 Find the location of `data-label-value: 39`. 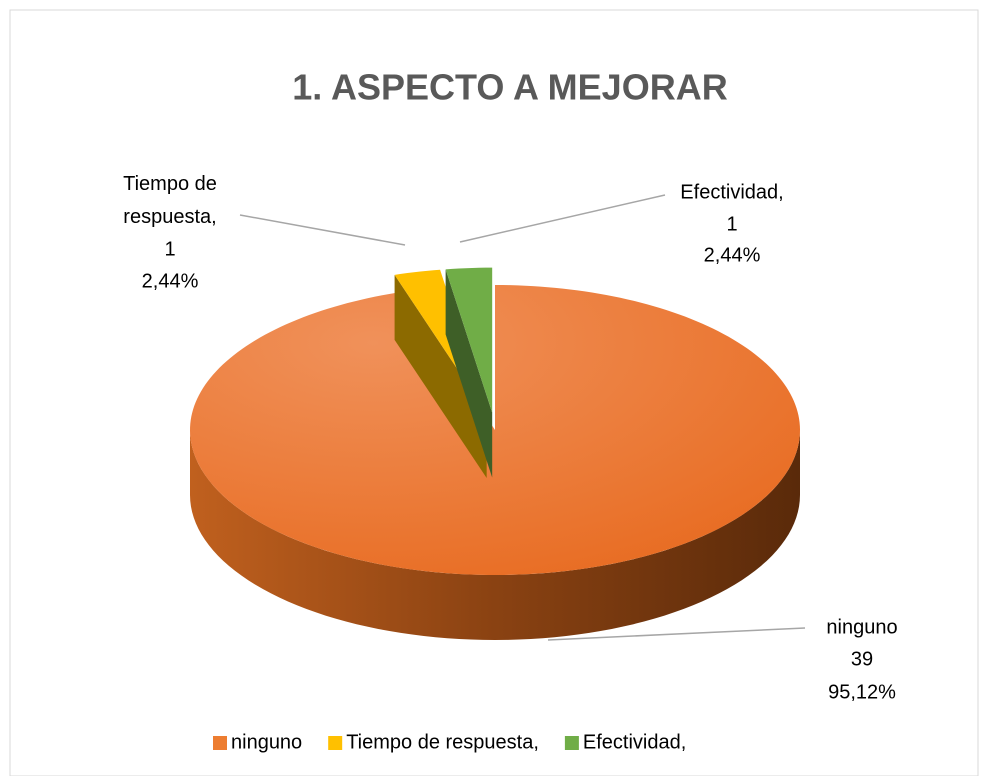

data-label-value: 39 is located at coordinates (862, 659).